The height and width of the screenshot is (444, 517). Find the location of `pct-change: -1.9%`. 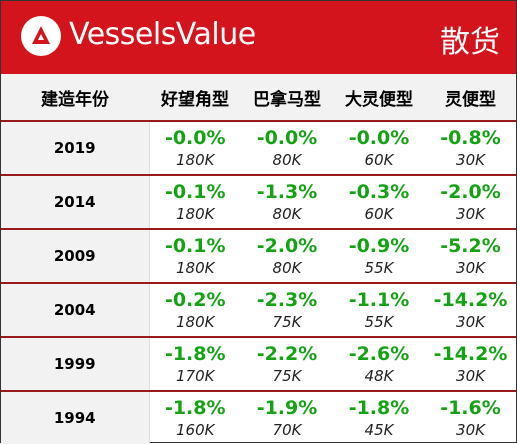

pct-change: -1.9% is located at coordinates (287, 408).